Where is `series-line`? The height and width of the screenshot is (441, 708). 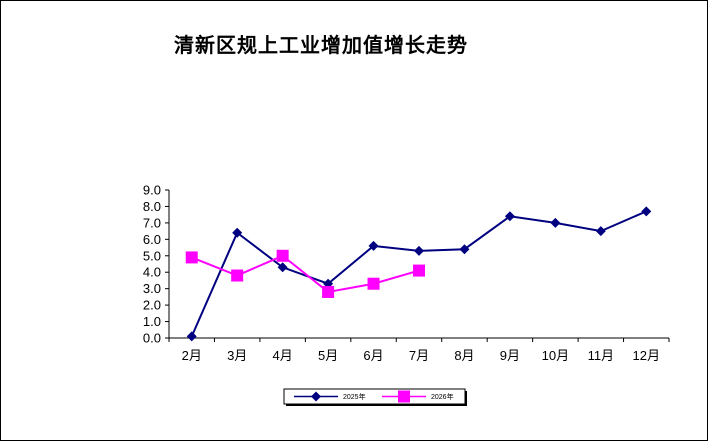
series-line is located at coordinates (305, 274).